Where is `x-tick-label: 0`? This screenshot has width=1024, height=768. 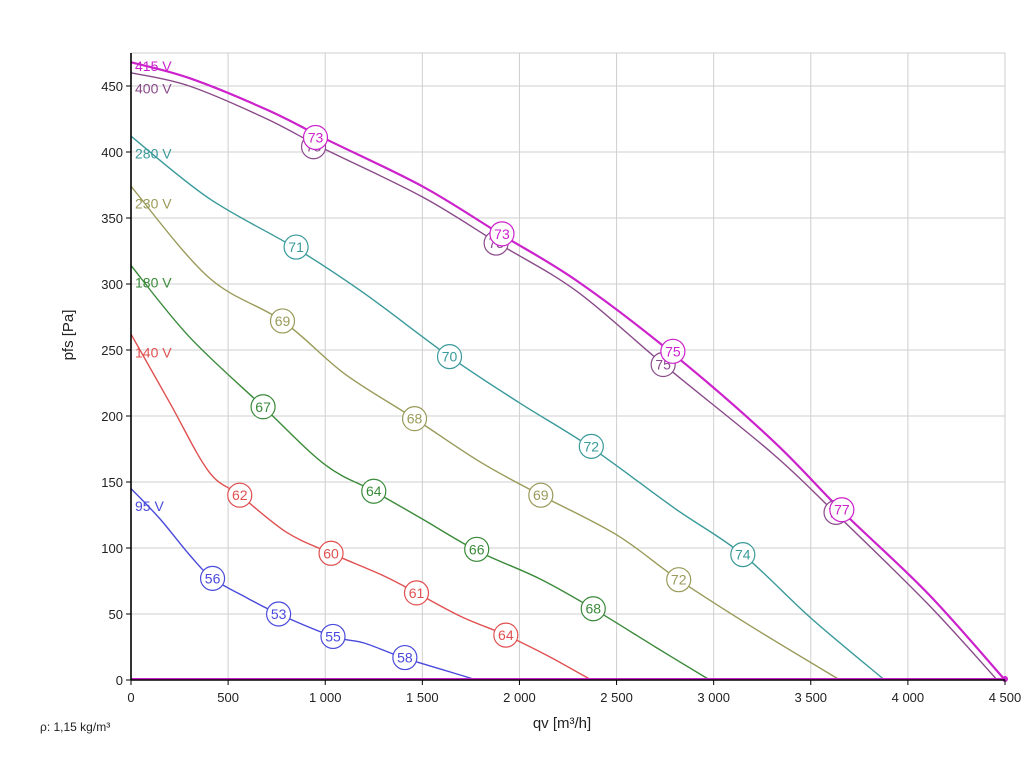 x-tick-label: 0 is located at coordinates (130, 697).